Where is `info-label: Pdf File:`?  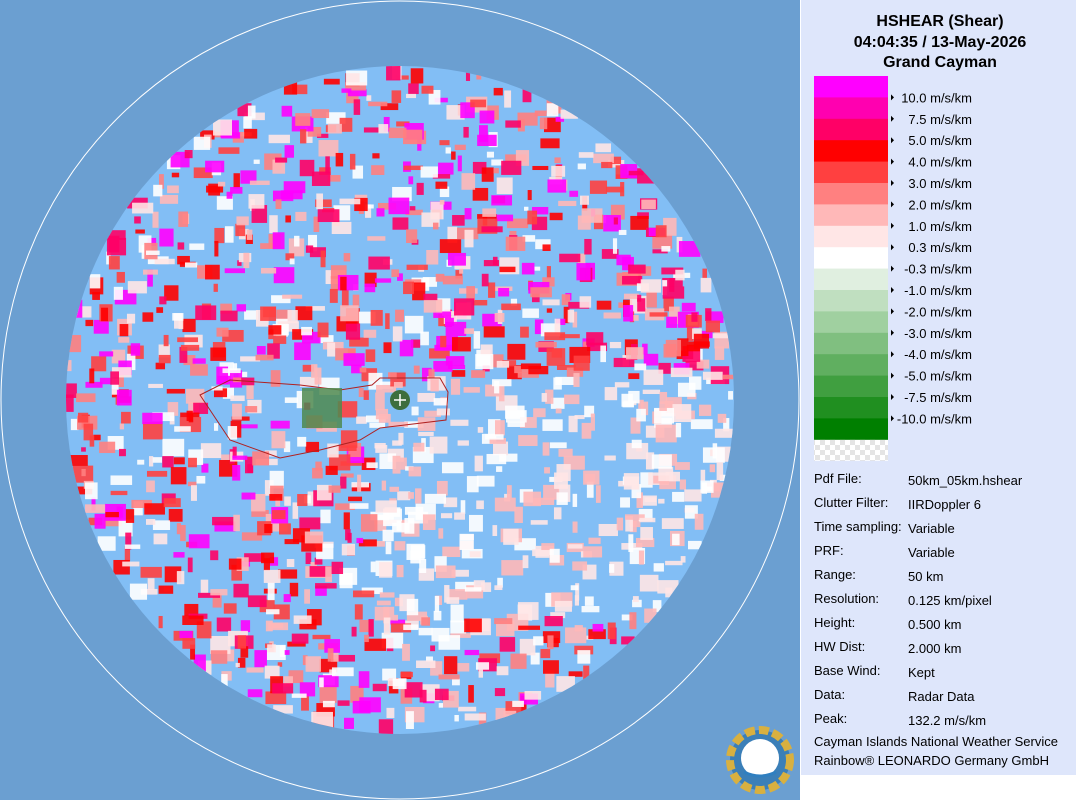 info-label: Pdf File: is located at coordinates (838, 478).